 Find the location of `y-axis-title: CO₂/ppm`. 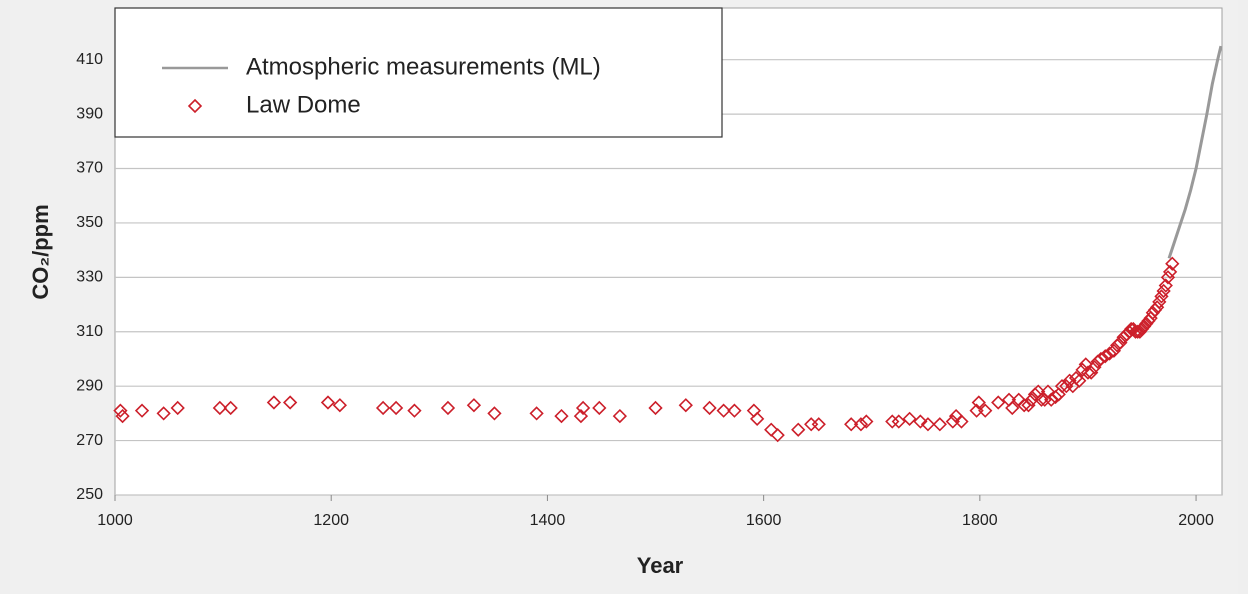

y-axis-title: CO₂/ppm is located at coordinates (40, 251).